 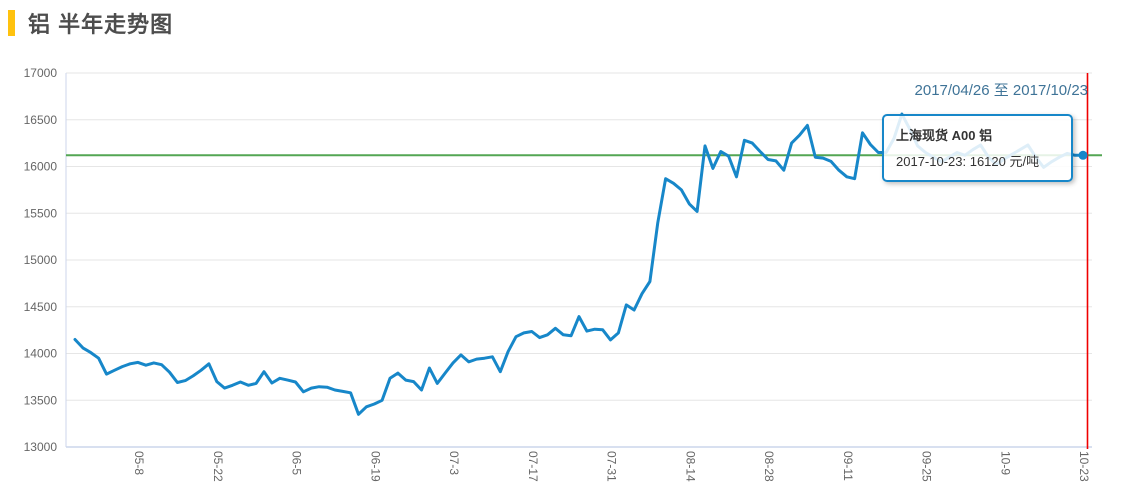 What do you see at coordinates (848, 466) in the screenshot?
I see `svg-text: 09-11` at bounding box center [848, 466].